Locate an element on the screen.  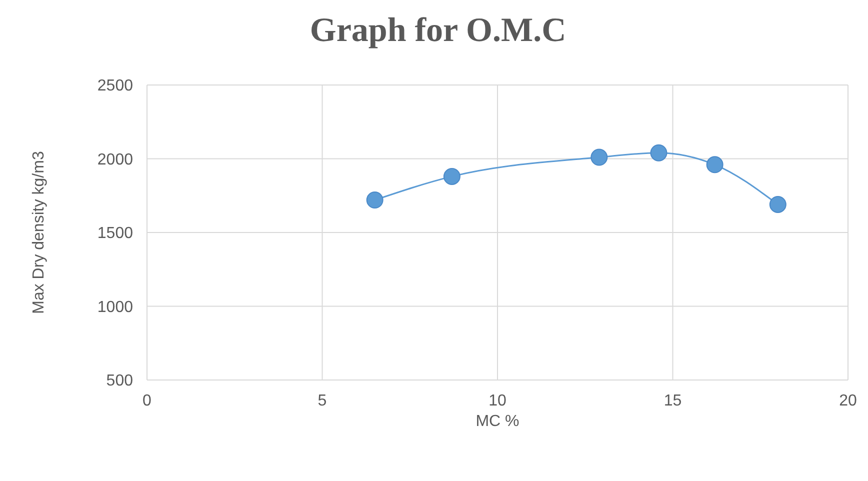
x-tick-label: 5 is located at coordinates (322, 401).